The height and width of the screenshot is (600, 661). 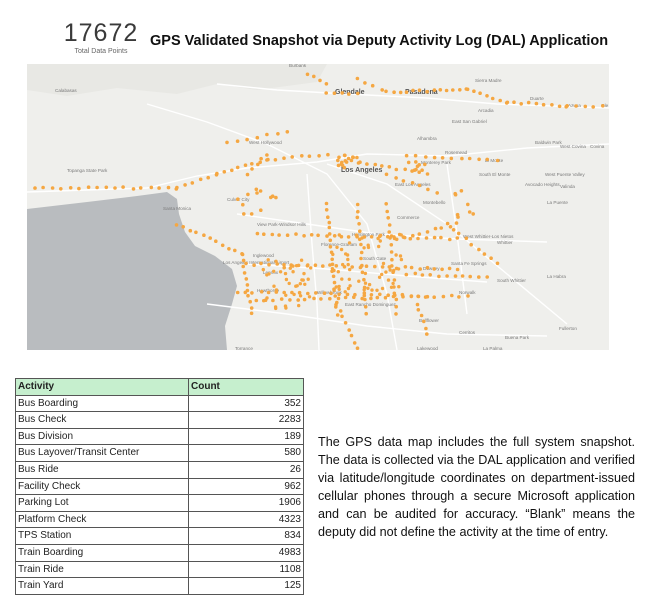 I want to click on map-label-cerritos: Cerritos, so click(x=467, y=332).